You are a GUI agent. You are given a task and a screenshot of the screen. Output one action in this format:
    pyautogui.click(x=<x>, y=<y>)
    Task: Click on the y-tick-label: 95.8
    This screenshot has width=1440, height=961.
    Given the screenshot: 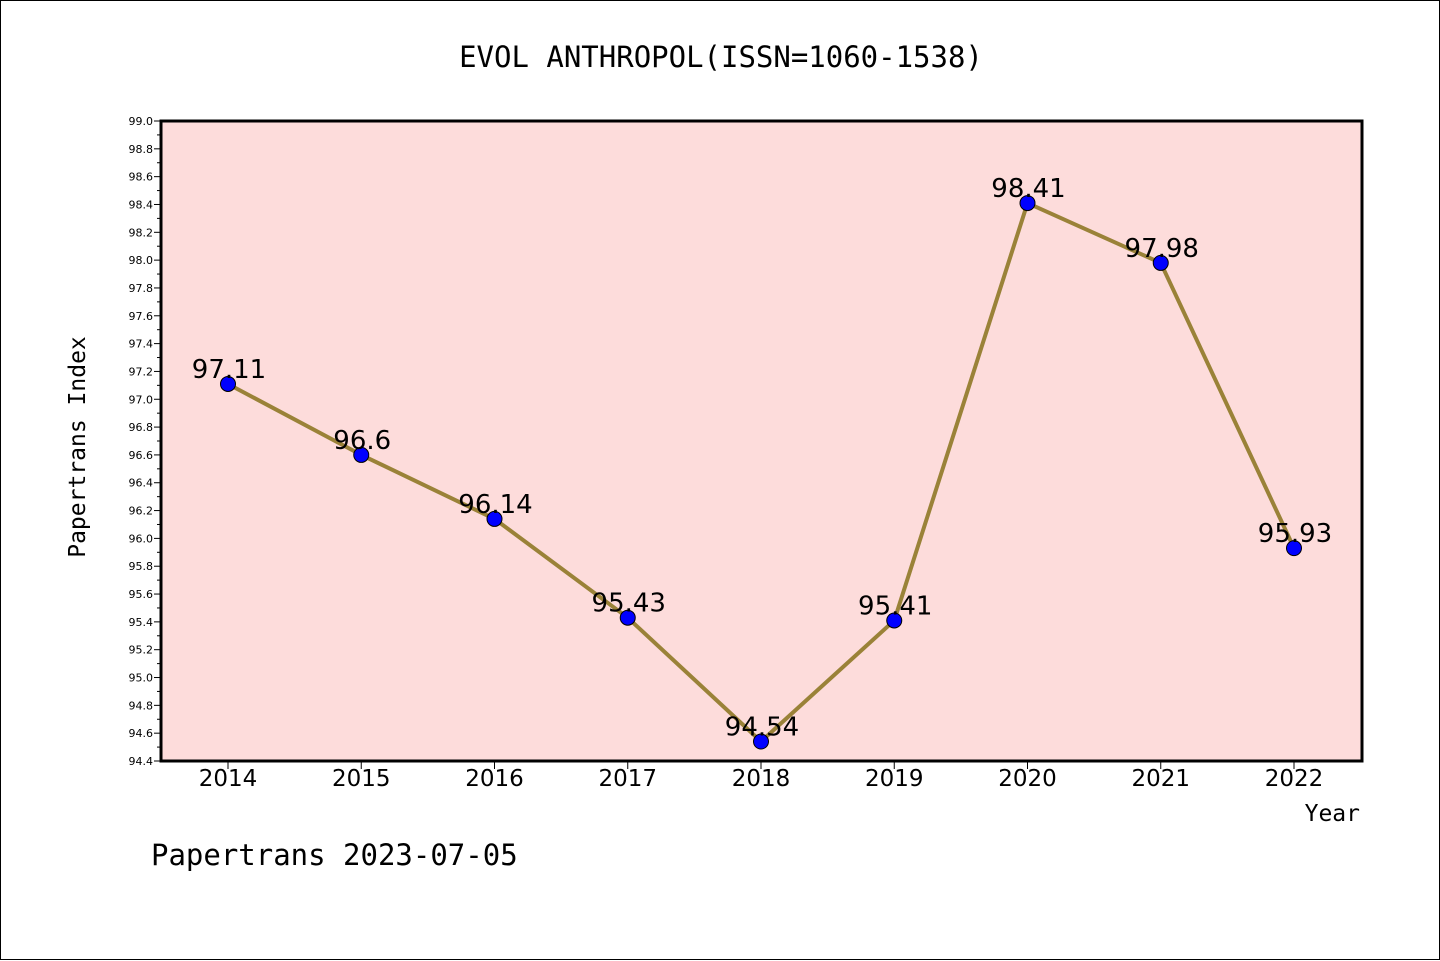 What is the action you would take?
    pyautogui.click(x=141, y=566)
    